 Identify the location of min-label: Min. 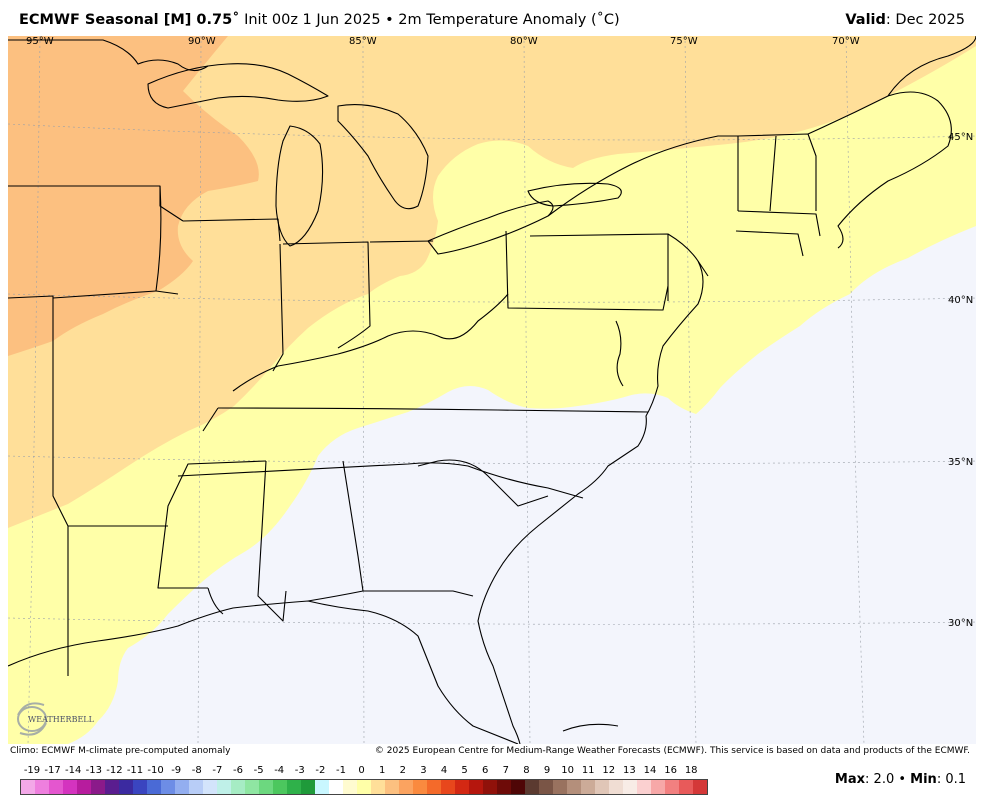
(923, 779).